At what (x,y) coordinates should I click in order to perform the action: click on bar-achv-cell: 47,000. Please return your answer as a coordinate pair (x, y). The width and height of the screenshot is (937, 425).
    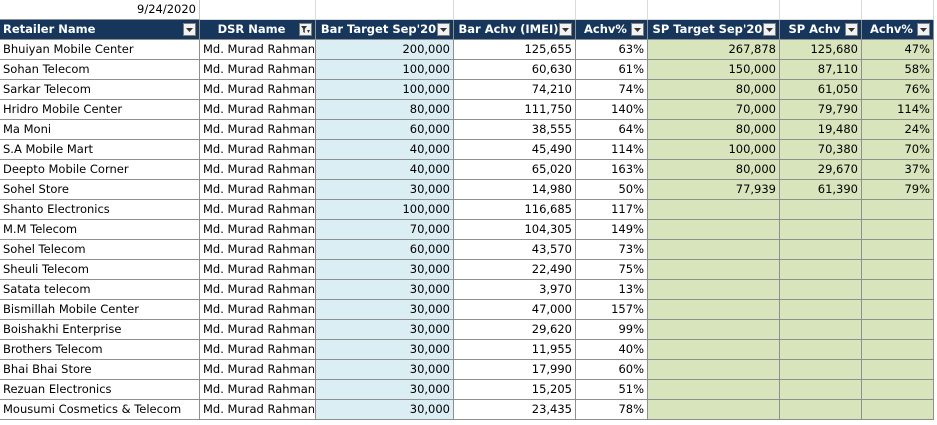
    Looking at the image, I should click on (515, 310).